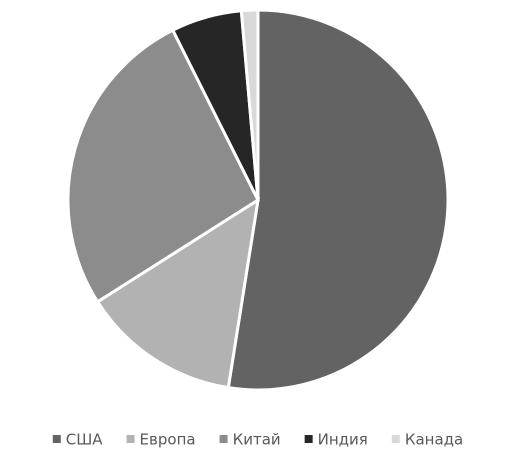  Describe the element at coordinates (85, 440) in the screenshot. I see `legend-label: США` at that location.